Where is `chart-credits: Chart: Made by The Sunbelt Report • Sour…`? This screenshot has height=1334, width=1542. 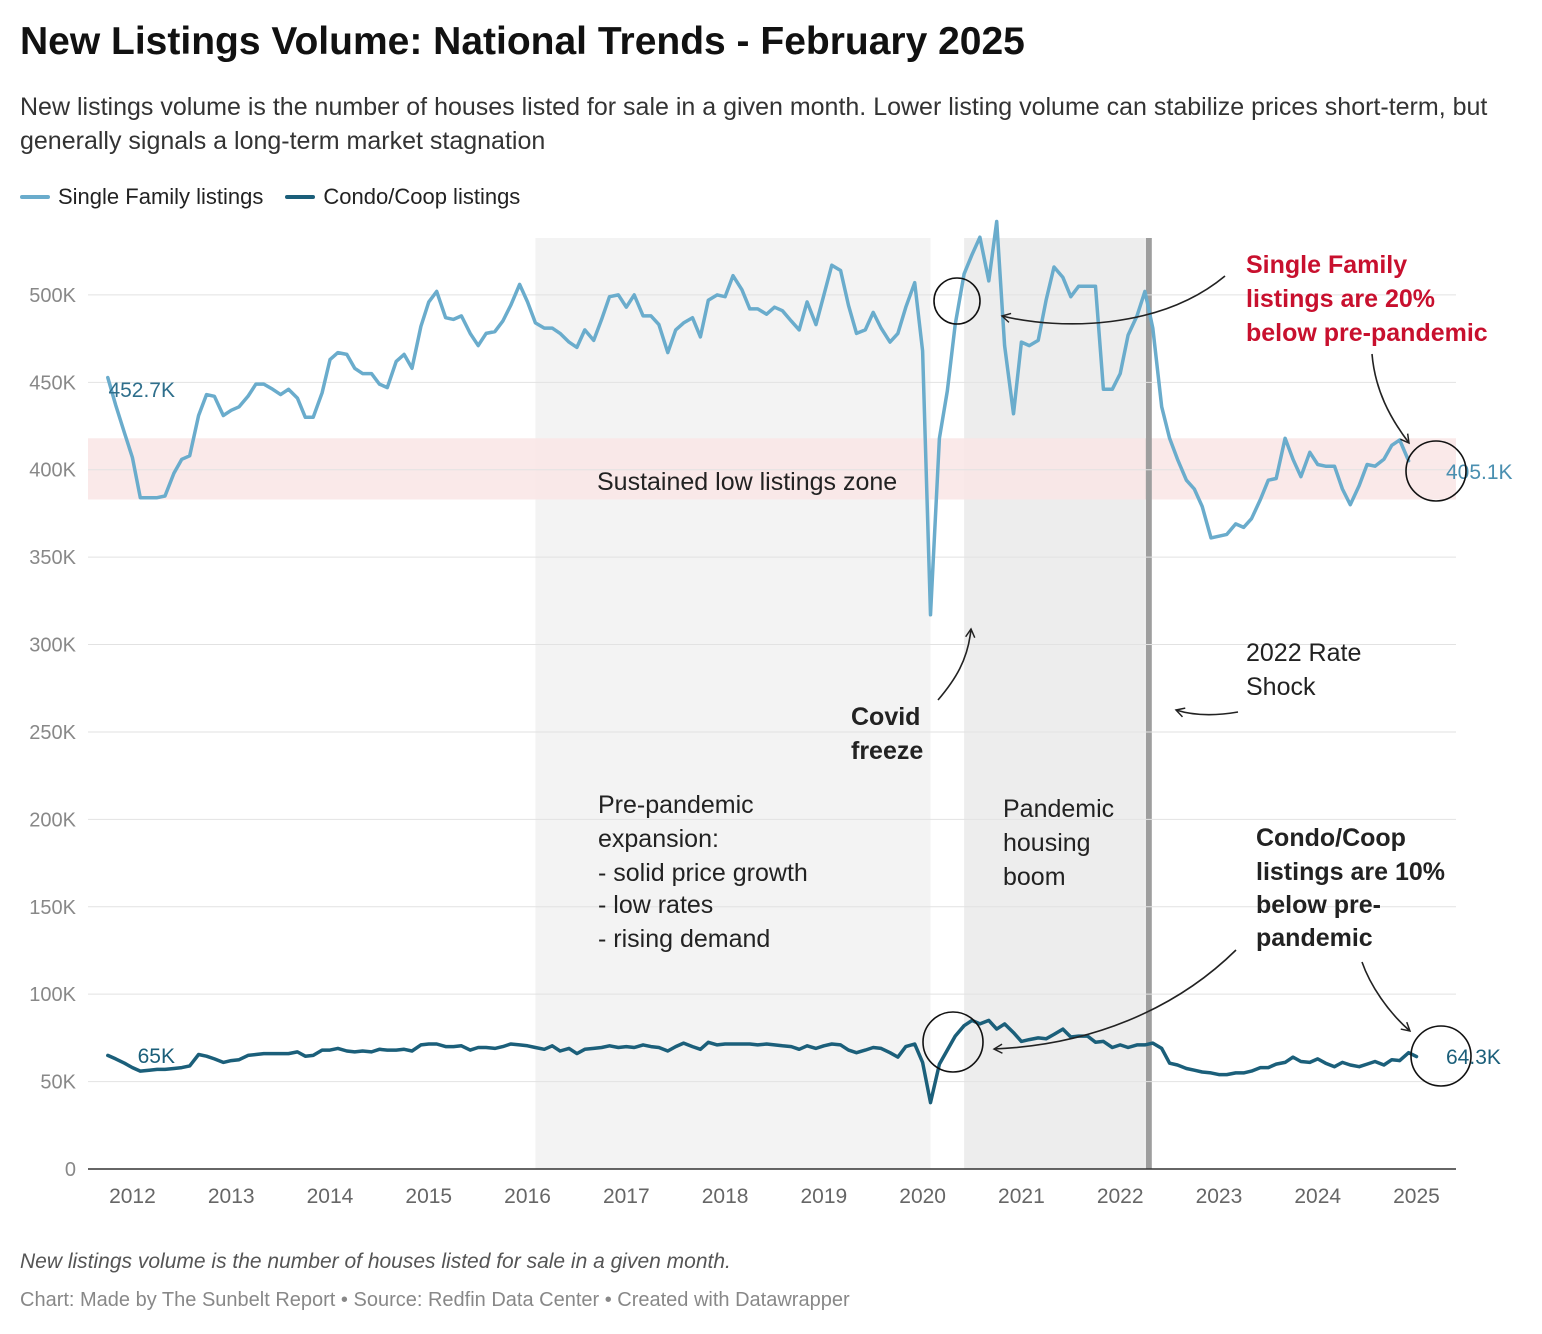 chart-credits: Chart: Made by The Sunbelt Report • Sour… is located at coordinates (435, 1300).